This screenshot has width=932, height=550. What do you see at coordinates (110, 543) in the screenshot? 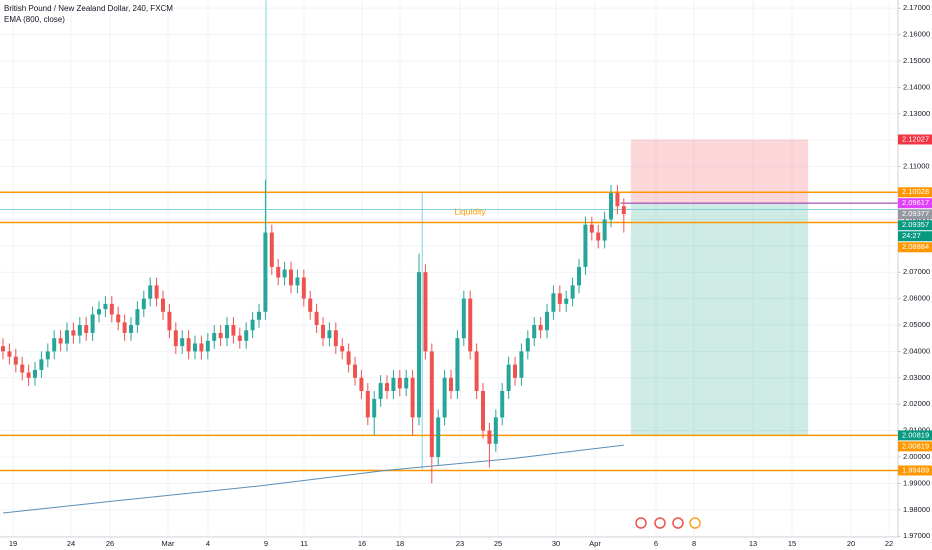
I see `x-tick-label: 26` at bounding box center [110, 543].